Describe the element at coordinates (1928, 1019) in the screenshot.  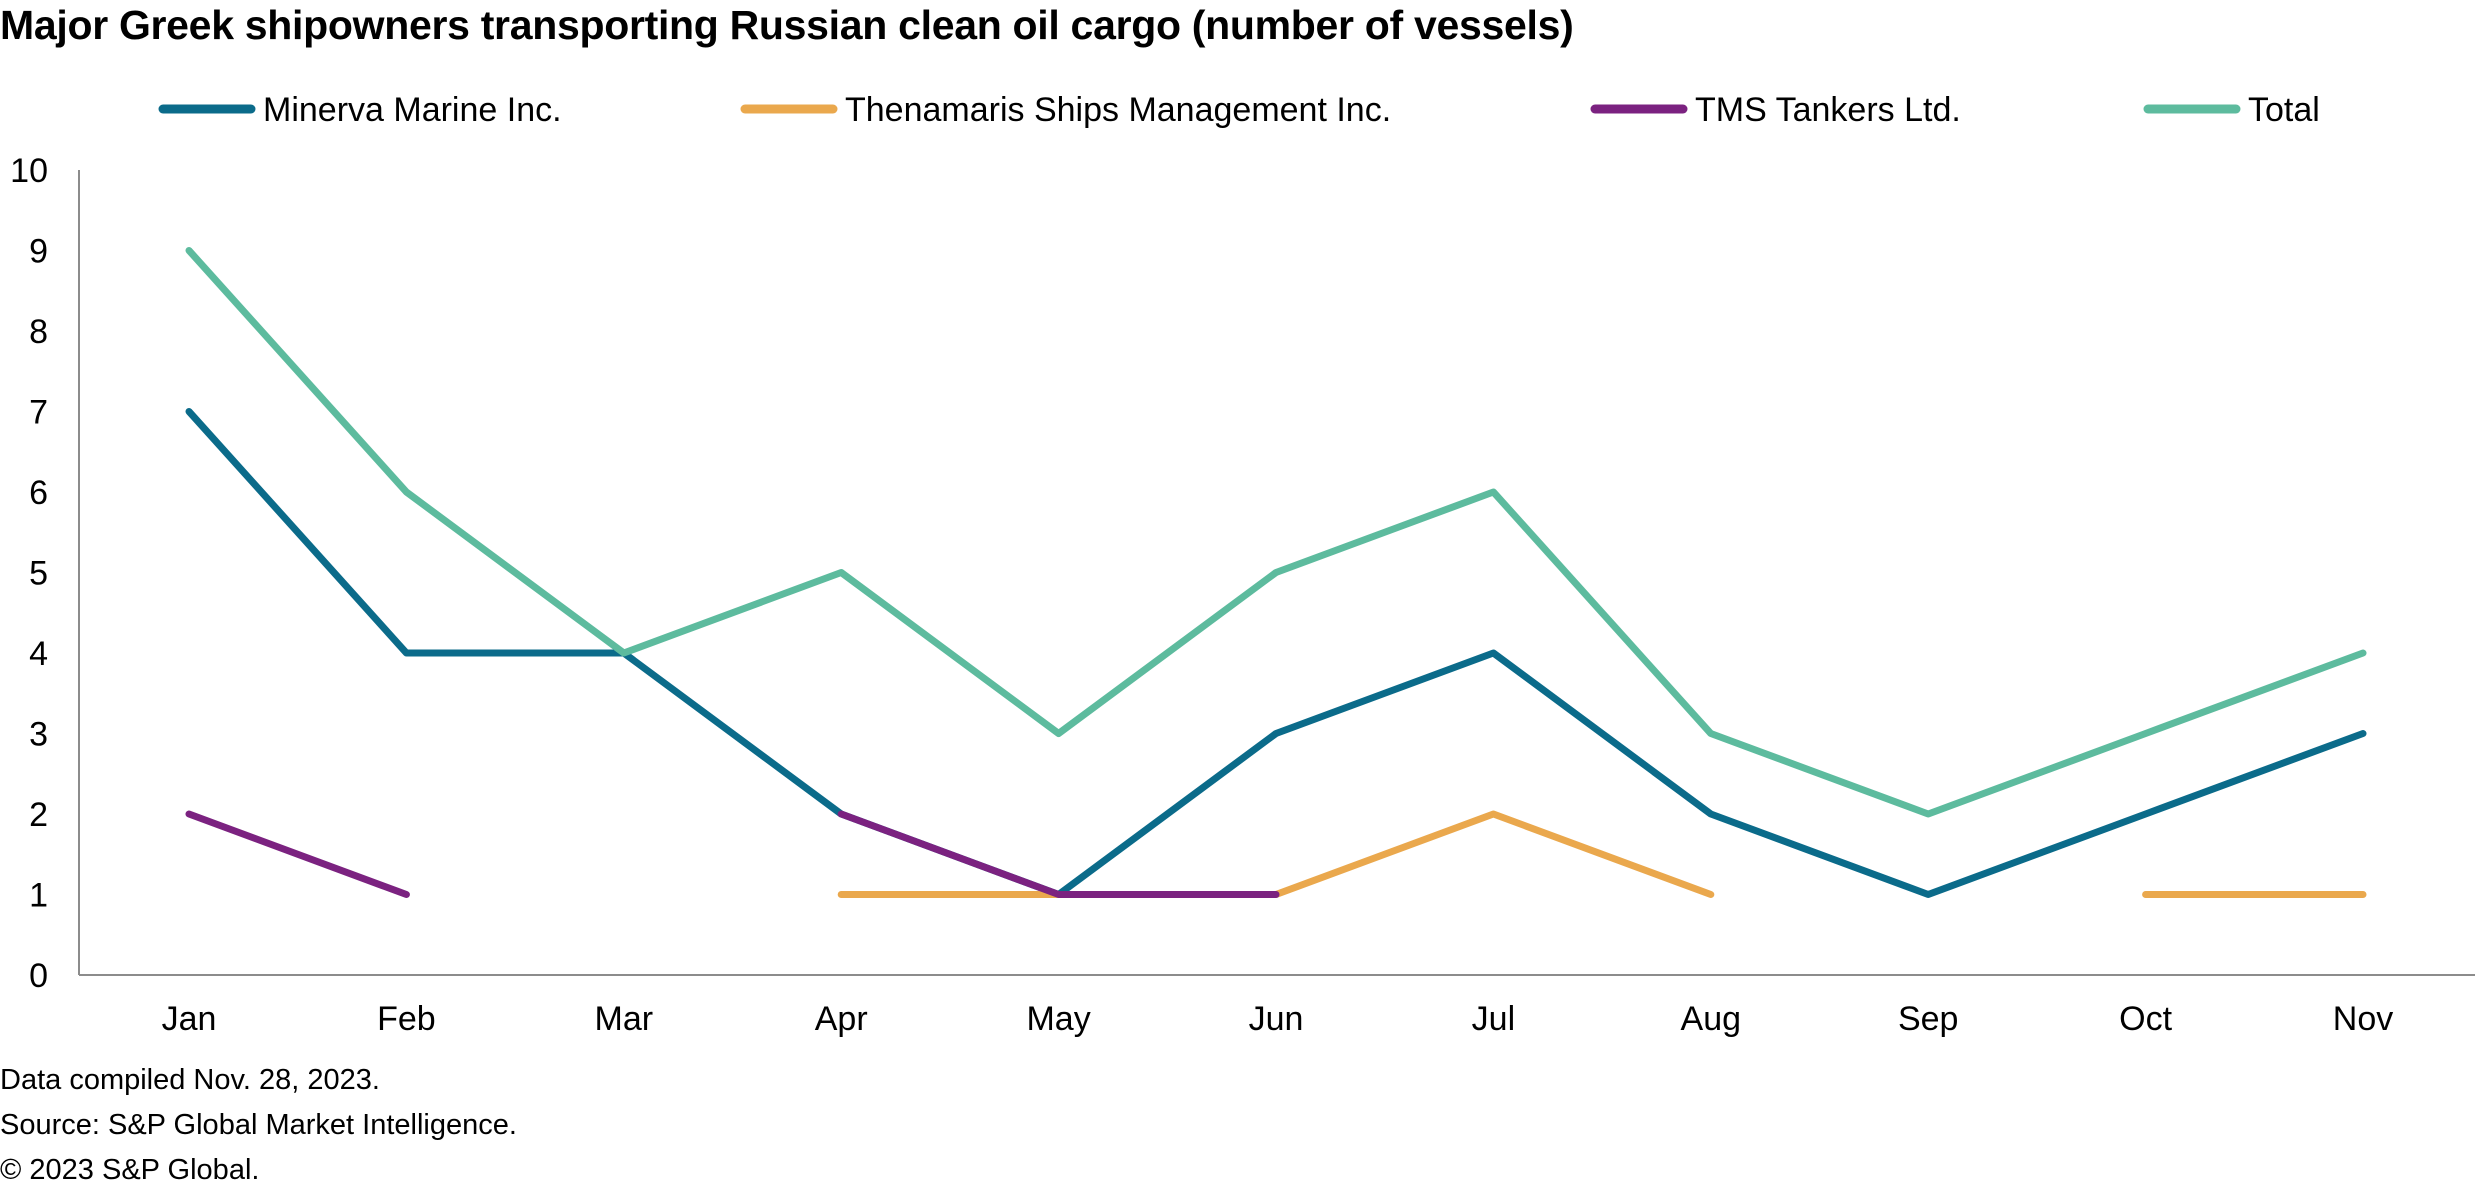
I see `x-tick-label: Sep` at that location.